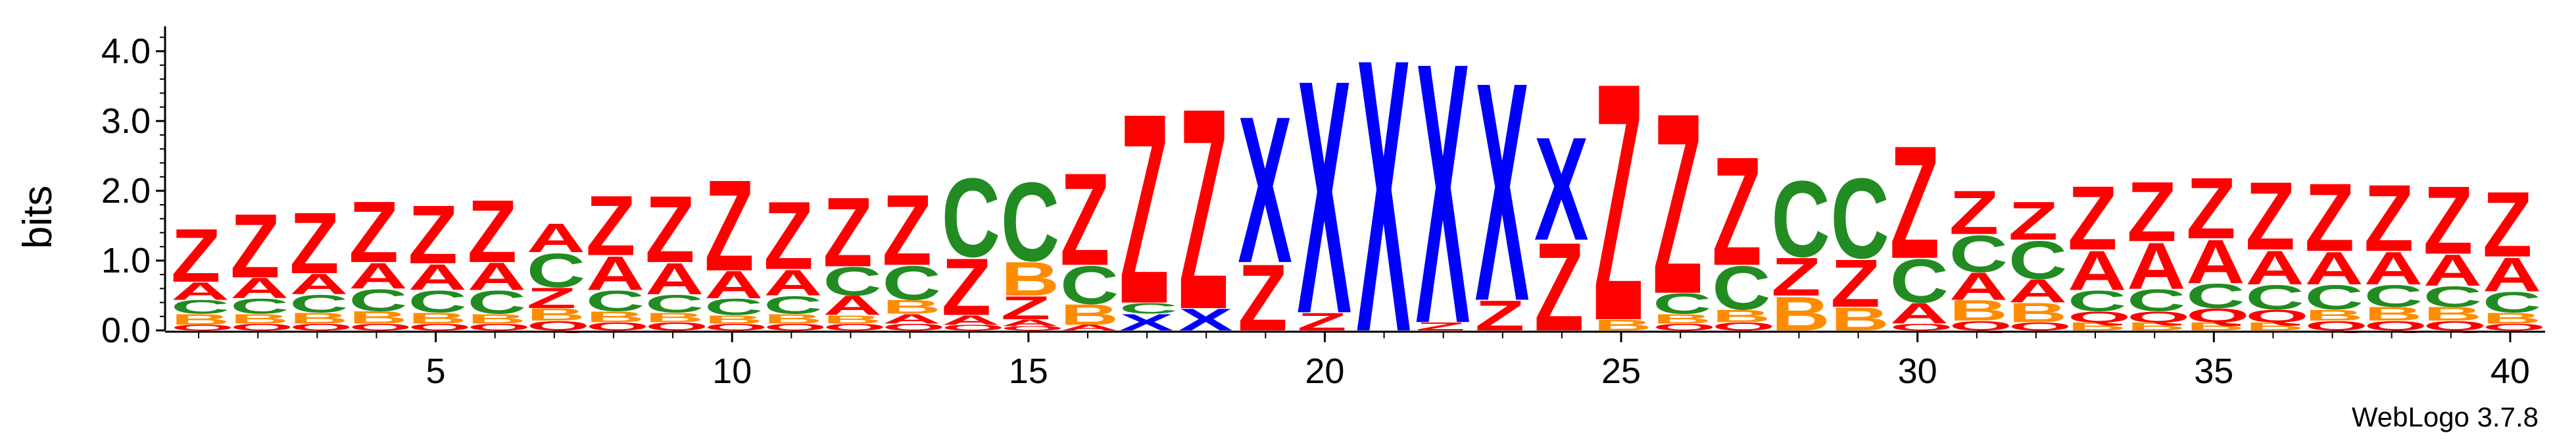 This screenshot has height=439, width=2576. Describe the element at coordinates (38, 218) in the screenshot. I see `y-axis-label: bits` at that location.